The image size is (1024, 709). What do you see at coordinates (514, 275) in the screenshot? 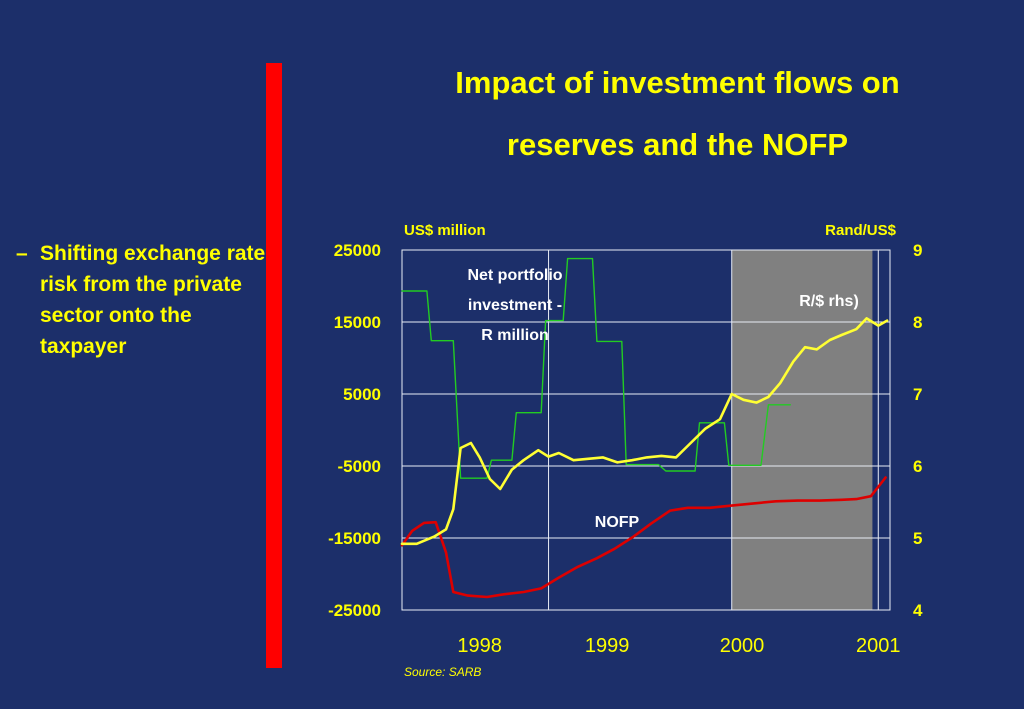
I see `portfolio-annotation-line: Net portfolio` at bounding box center [514, 275].